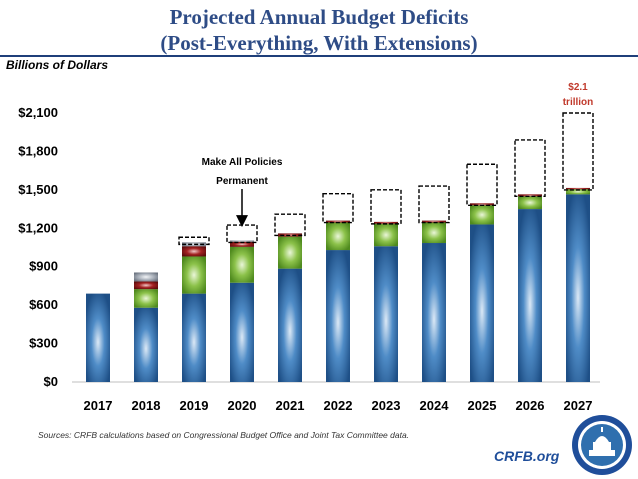 This screenshot has width=638, height=479. What do you see at coordinates (530, 405) in the screenshot?
I see `x-tick-label: 2026` at bounding box center [530, 405].